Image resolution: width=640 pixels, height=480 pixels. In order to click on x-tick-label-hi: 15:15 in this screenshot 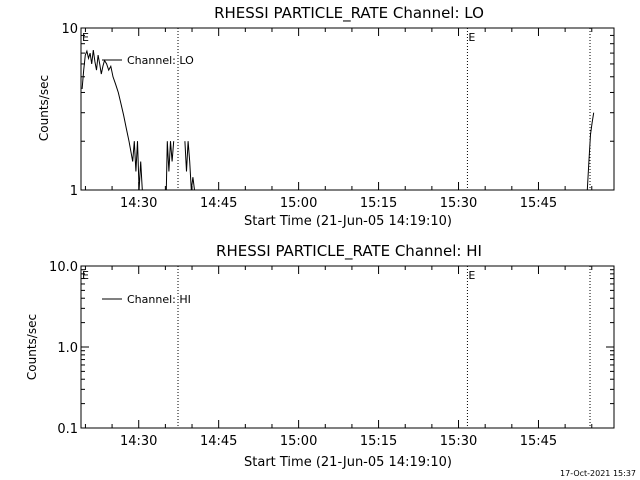, I will do `click(378, 441)`.